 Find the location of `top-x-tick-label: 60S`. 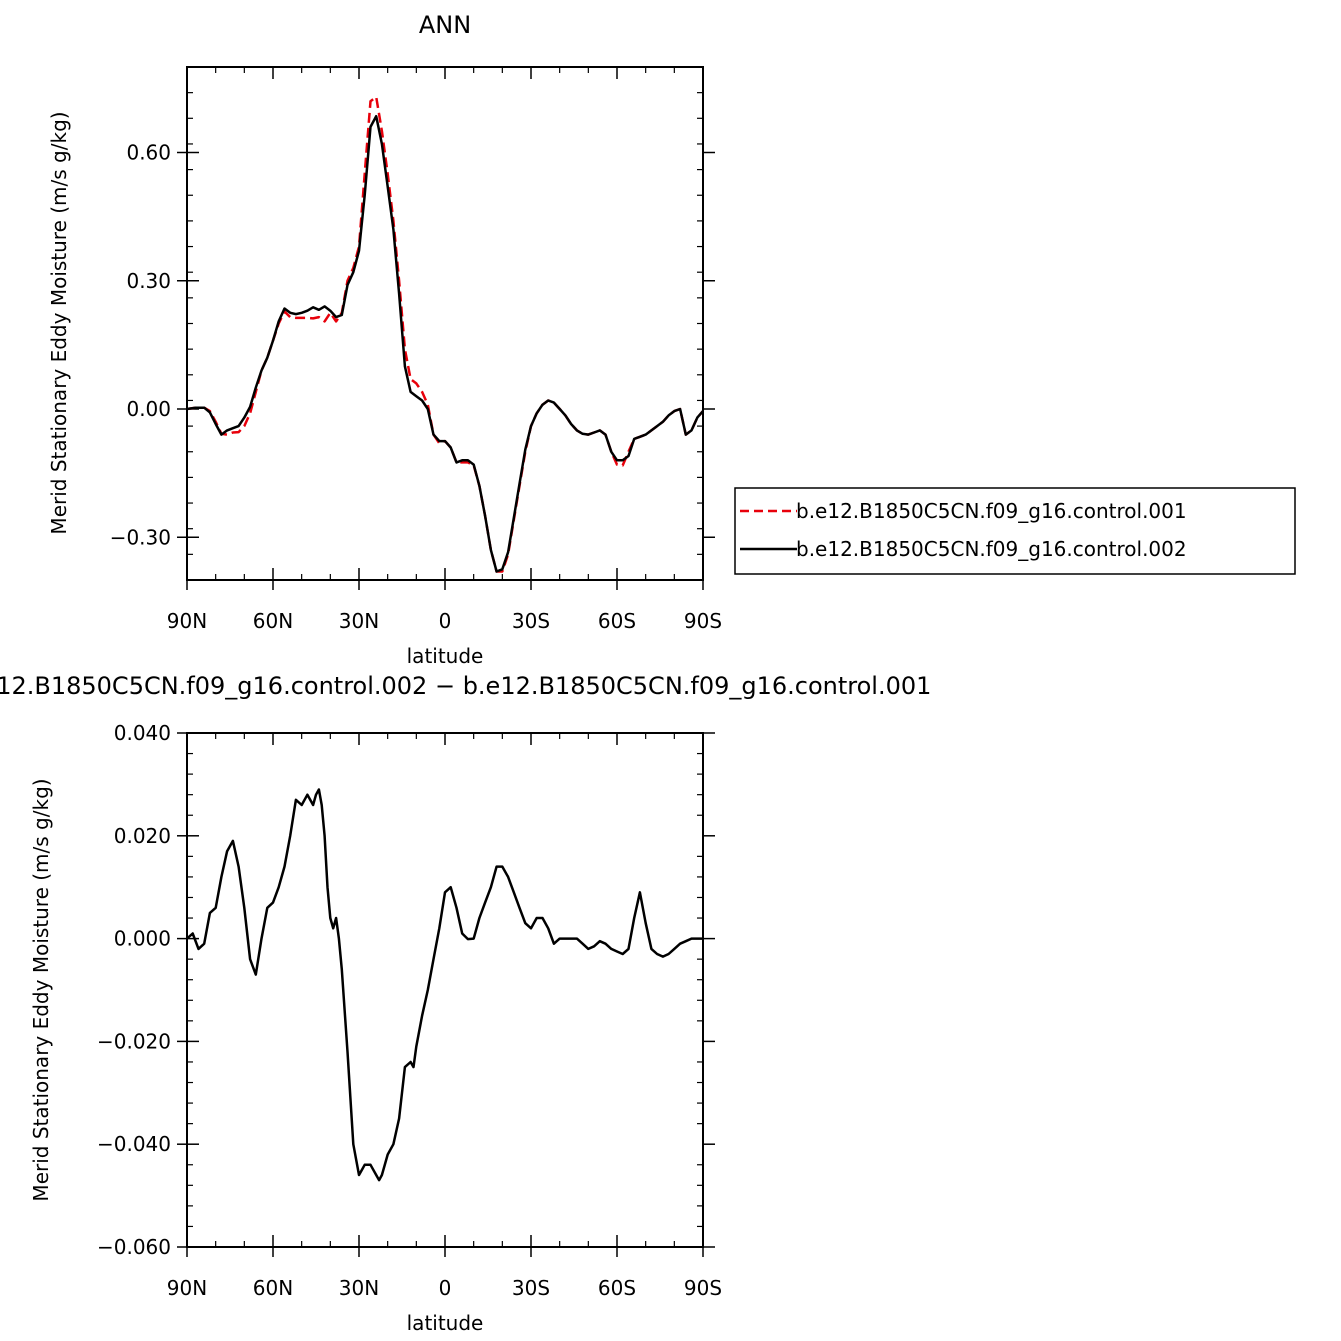

top-x-tick-label: 60S is located at coordinates (617, 621).